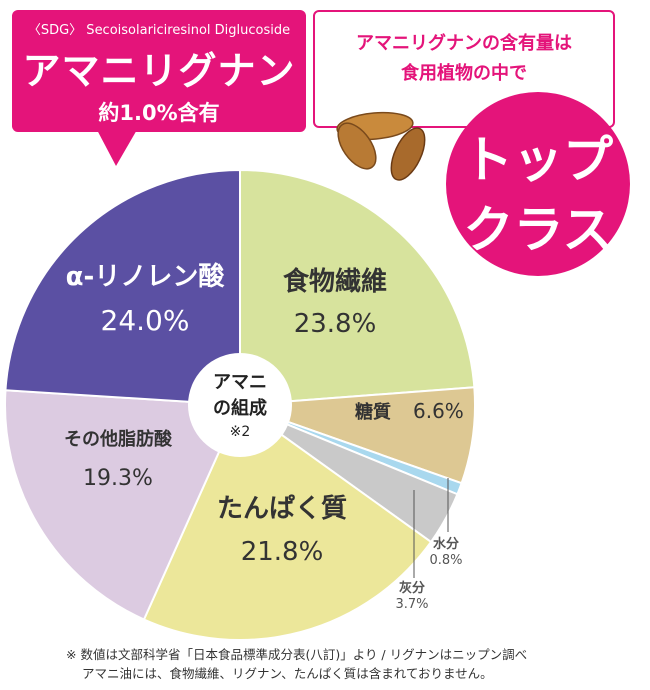 The image size is (650, 690). I want to click on pie-slice-dietary-fiber, so click(357, 287).